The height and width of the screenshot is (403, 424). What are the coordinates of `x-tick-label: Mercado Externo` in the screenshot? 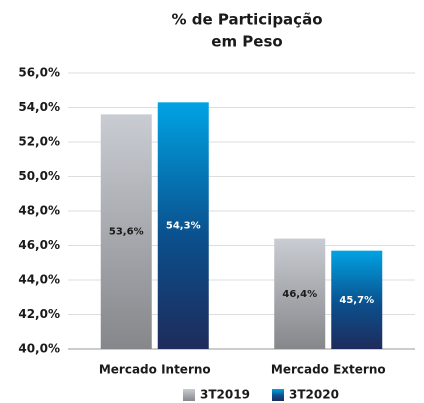 It's located at (328, 370).